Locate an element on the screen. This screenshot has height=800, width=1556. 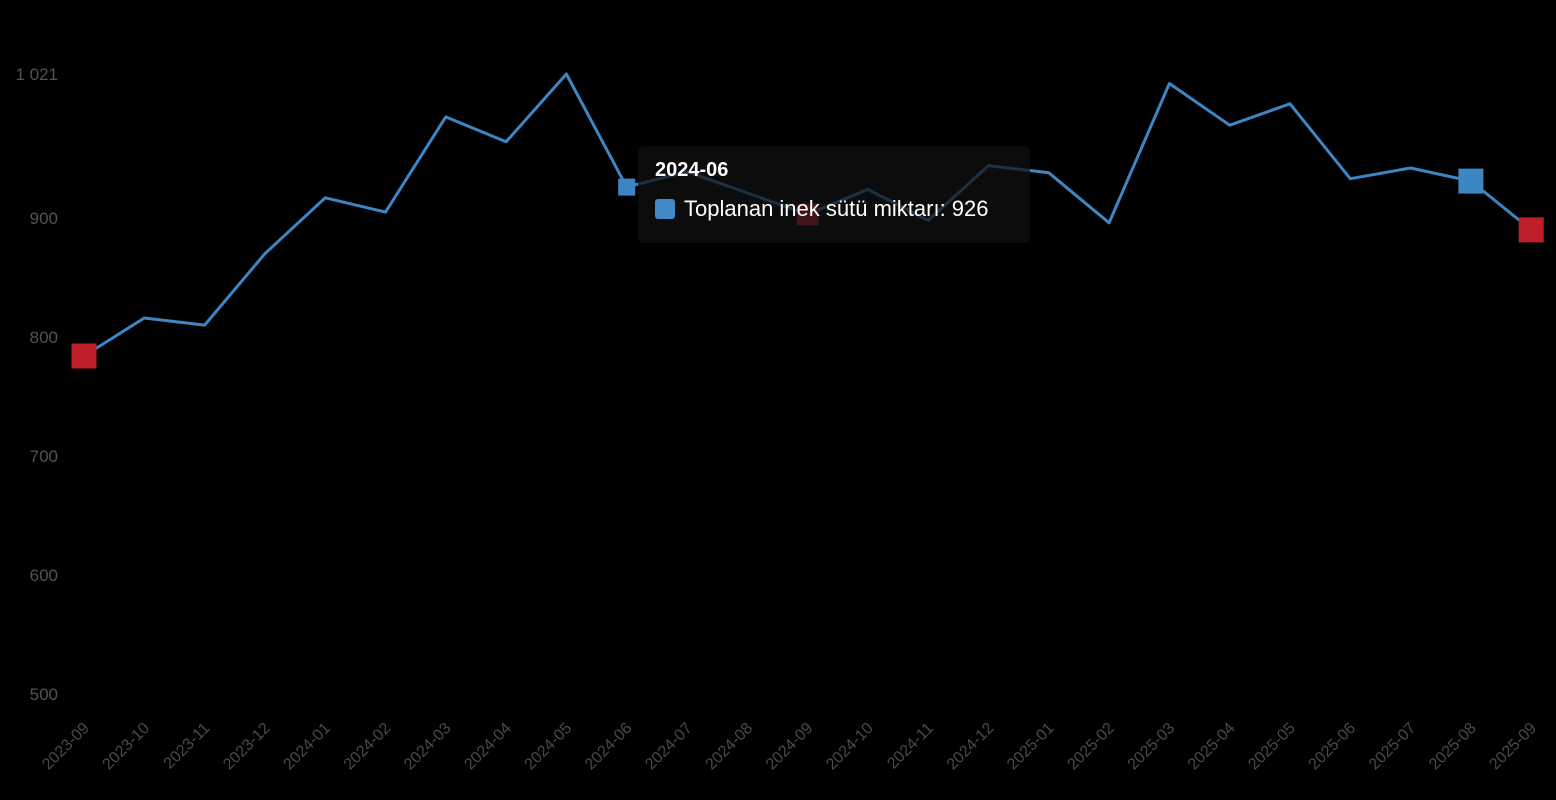
x-axis-label: 2024-11 is located at coordinates (910, 746).